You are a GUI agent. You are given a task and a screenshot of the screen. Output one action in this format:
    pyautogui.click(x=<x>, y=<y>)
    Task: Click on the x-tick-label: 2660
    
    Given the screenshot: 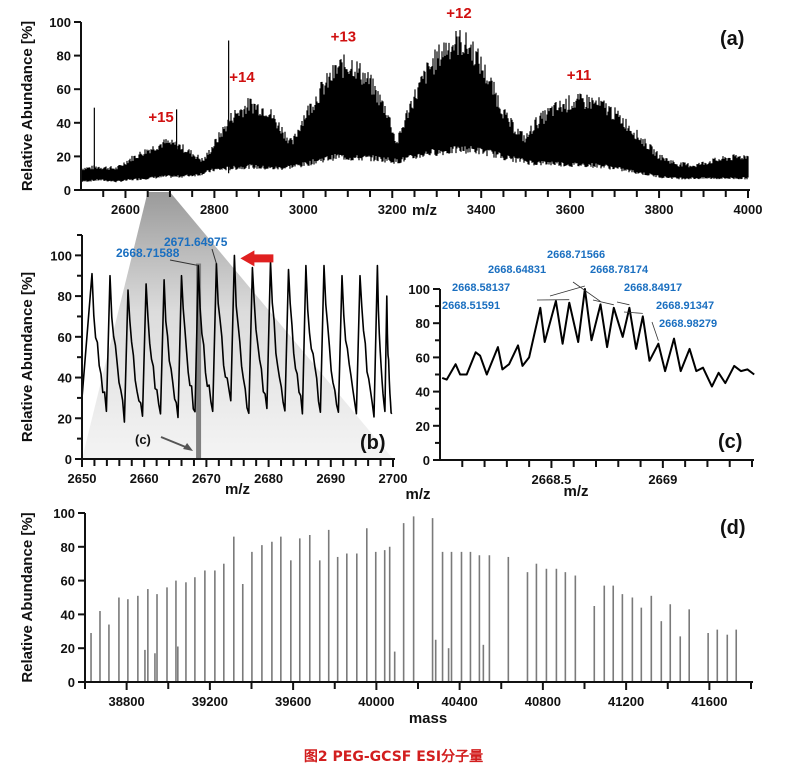 What is the action you would take?
    pyautogui.click(x=144, y=478)
    